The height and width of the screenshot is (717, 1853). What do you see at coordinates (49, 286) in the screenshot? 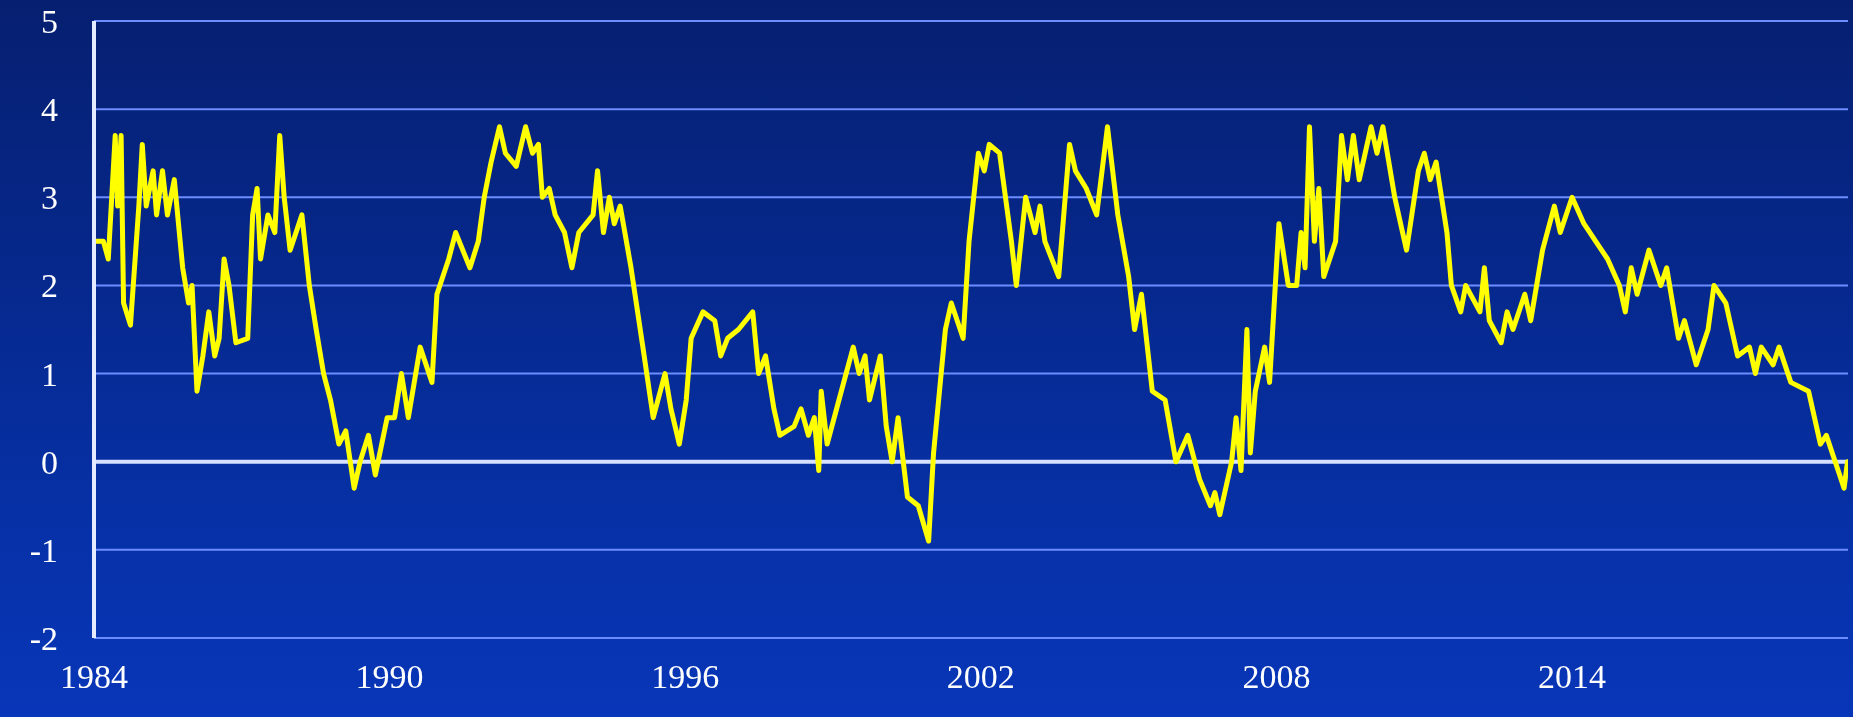
I see `y-tick-label: 2` at bounding box center [49, 286].